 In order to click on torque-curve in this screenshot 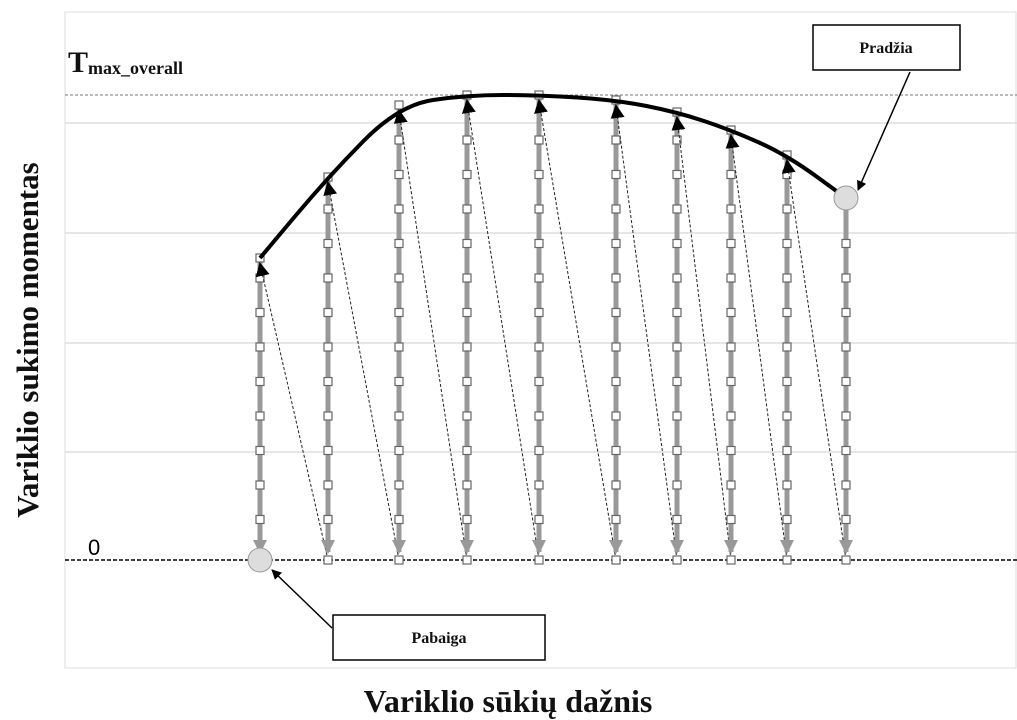, I will do `click(553, 176)`.